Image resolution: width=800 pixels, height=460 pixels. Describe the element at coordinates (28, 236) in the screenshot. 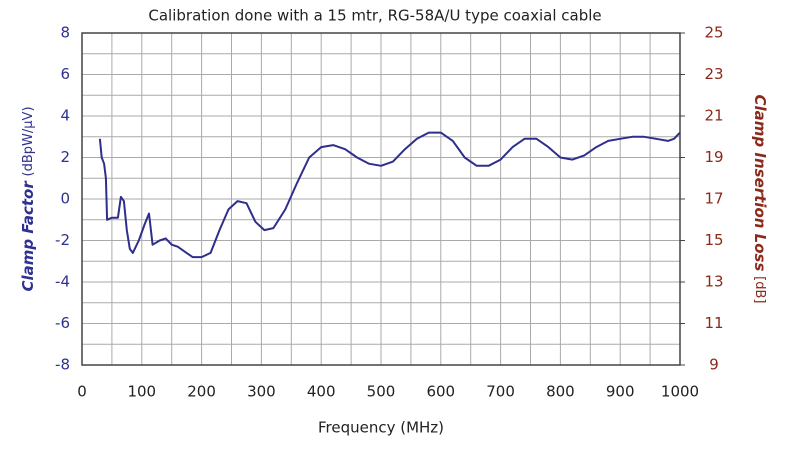

I see `y-axis-label-main: Clamp Factor` at that location.